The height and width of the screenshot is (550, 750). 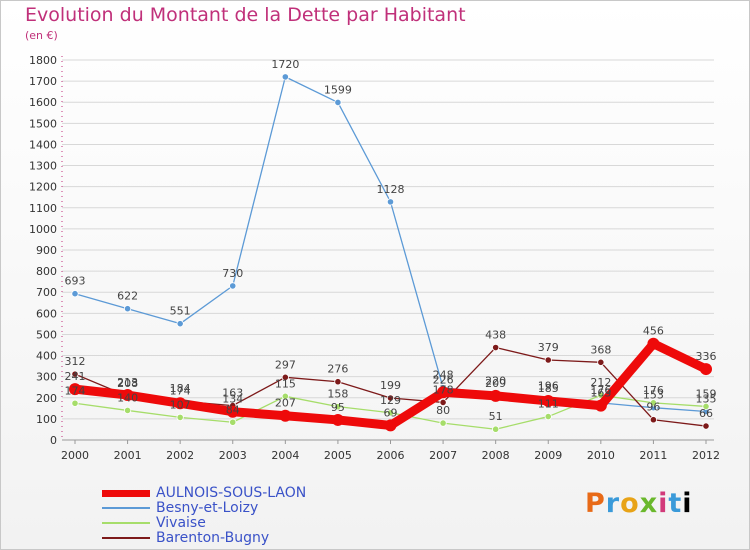 I want to click on data-label: 96, so click(x=653, y=407).